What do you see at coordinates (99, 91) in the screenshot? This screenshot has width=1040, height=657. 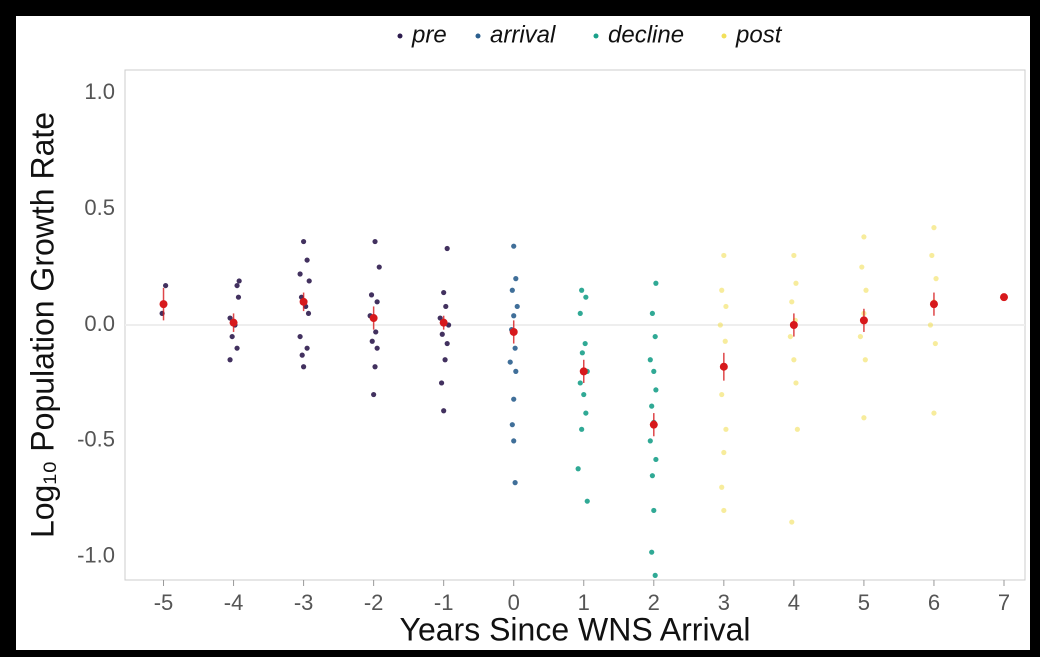 I see `y-tick-label: 1.0` at bounding box center [99, 91].